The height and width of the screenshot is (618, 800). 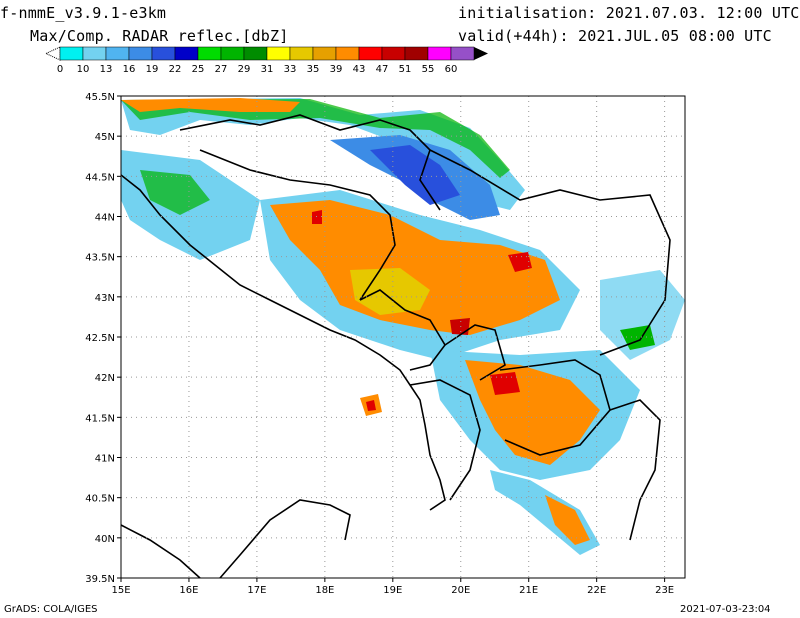 What do you see at coordinates (256, 590) in the screenshot?
I see `lon-label: 17E` at bounding box center [256, 590].